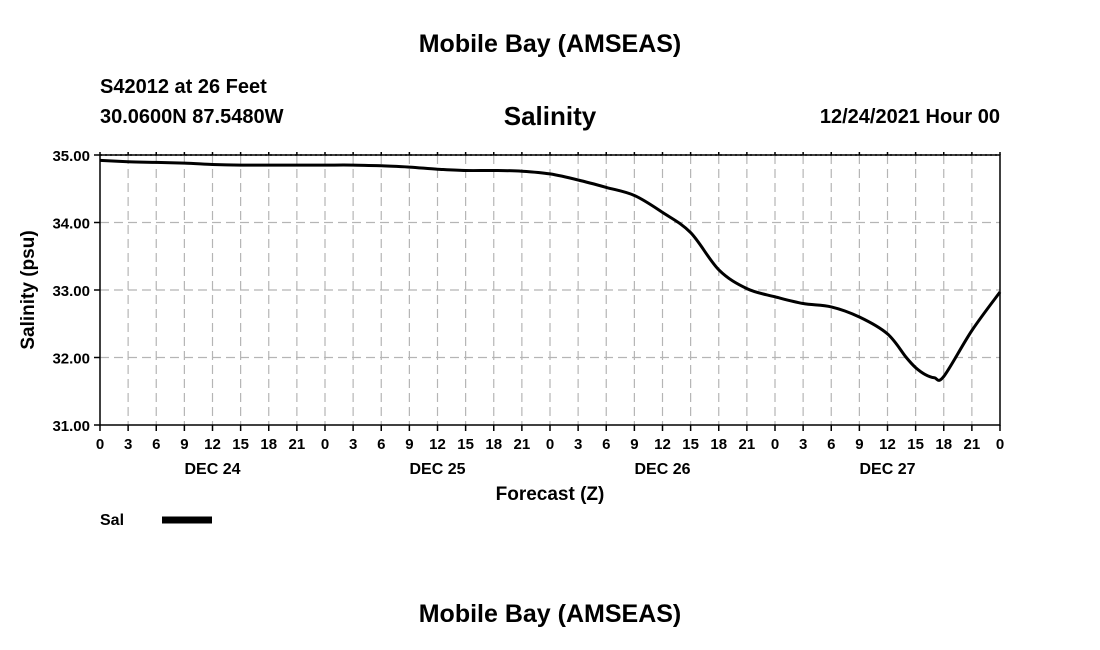 Image resolution: width=1100 pixels, height=650 pixels. Describe the element at coordinates (437, 469) in the screenshot. I see `day-label: DEC 25` at that location.